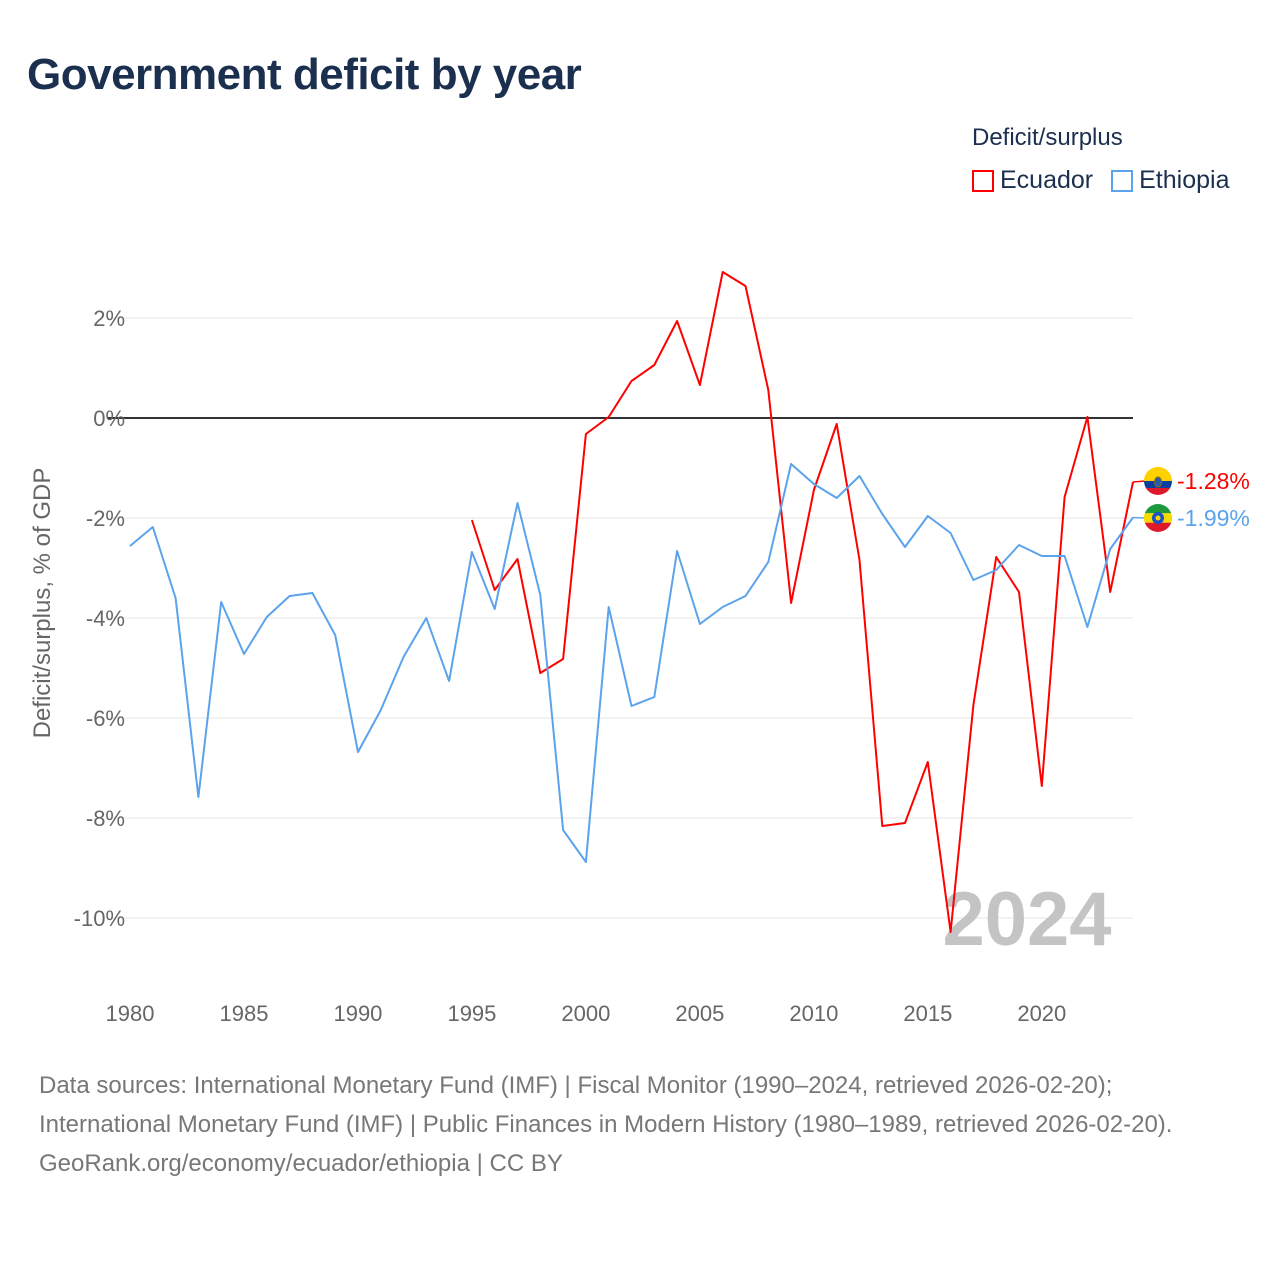  I want to click on x-tick-label: 2020, so click(1041, 1013).